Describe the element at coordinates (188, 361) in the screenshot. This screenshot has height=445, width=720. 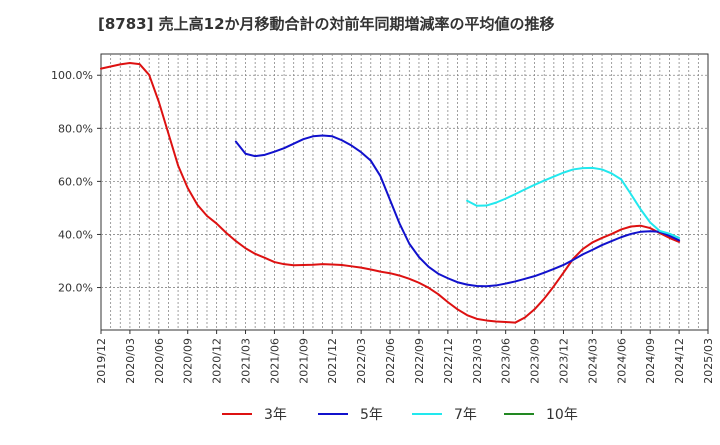
I see `x-tick-label: 2020/09` at that location.